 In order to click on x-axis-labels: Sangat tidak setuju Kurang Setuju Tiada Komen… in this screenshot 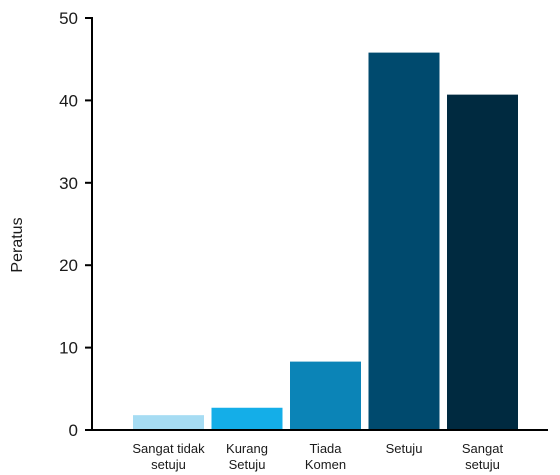, I will do `click(317, 456)`.